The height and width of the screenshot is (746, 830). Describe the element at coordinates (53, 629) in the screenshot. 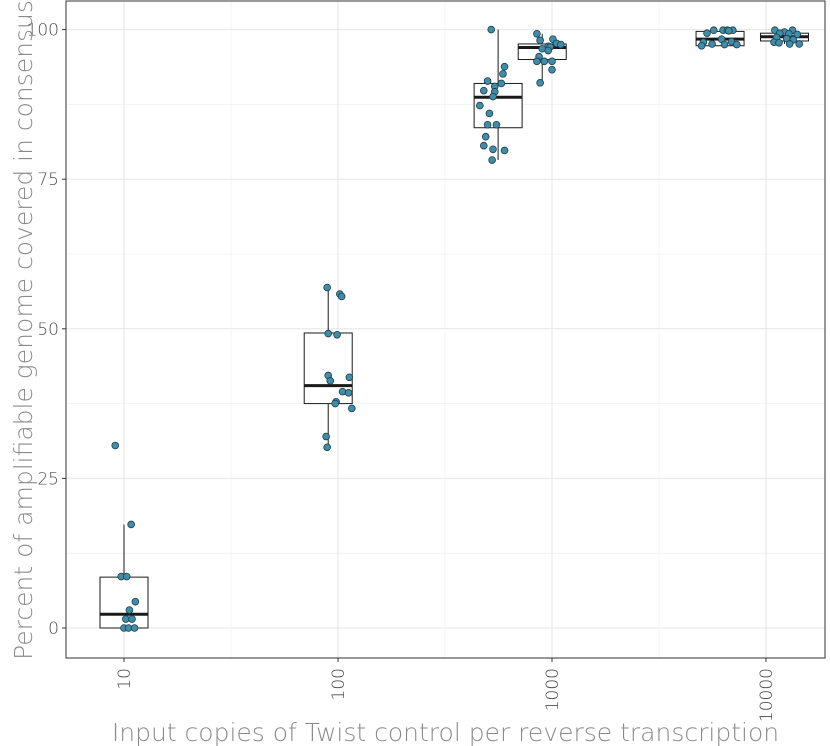

I see `y-tick-label: 0` at that location.